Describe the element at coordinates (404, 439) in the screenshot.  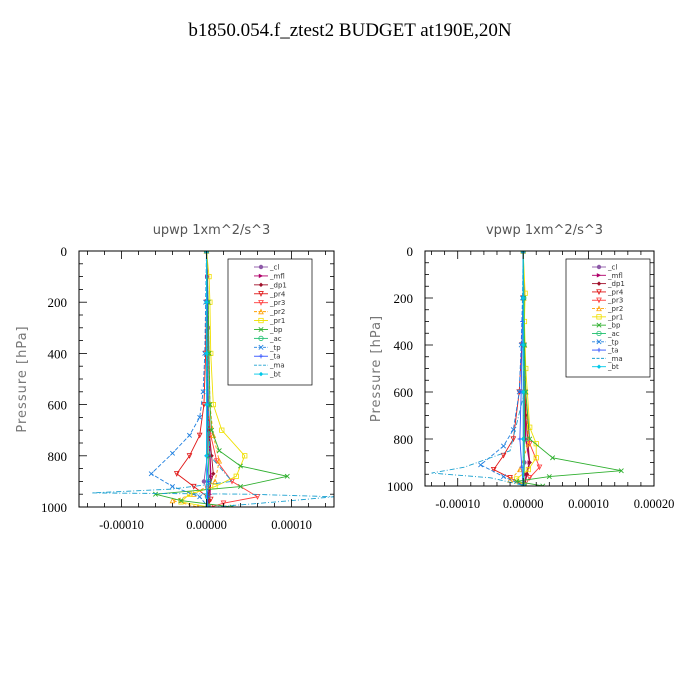
I see `y-tick-label: 800` at that location.